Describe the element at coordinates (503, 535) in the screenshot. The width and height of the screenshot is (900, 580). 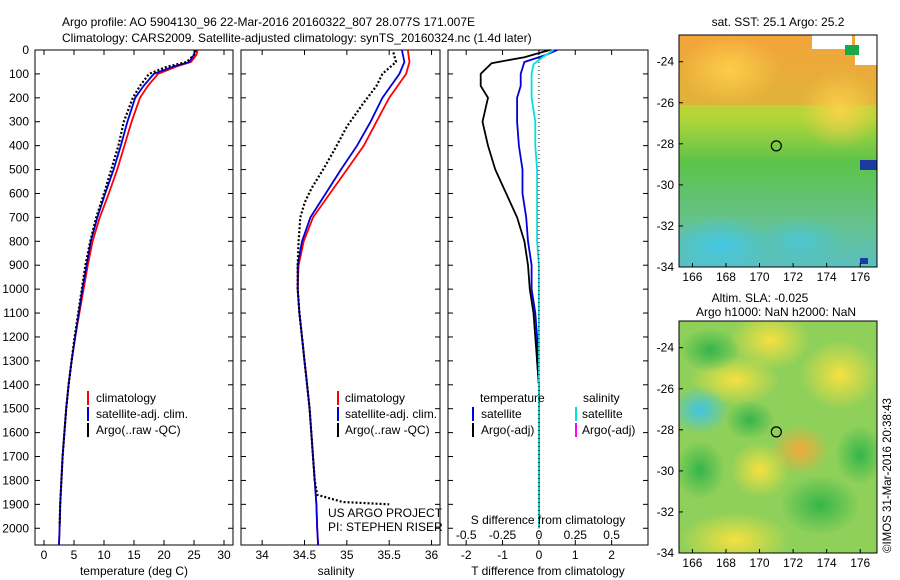
I see `difference-top-tick-label: -0.25` at that location.